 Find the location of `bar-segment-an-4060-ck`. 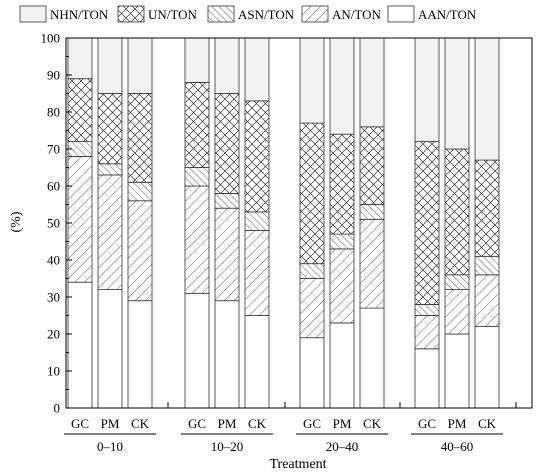

bar-segment-an-4060-ck is located at coordinates (487, 300).